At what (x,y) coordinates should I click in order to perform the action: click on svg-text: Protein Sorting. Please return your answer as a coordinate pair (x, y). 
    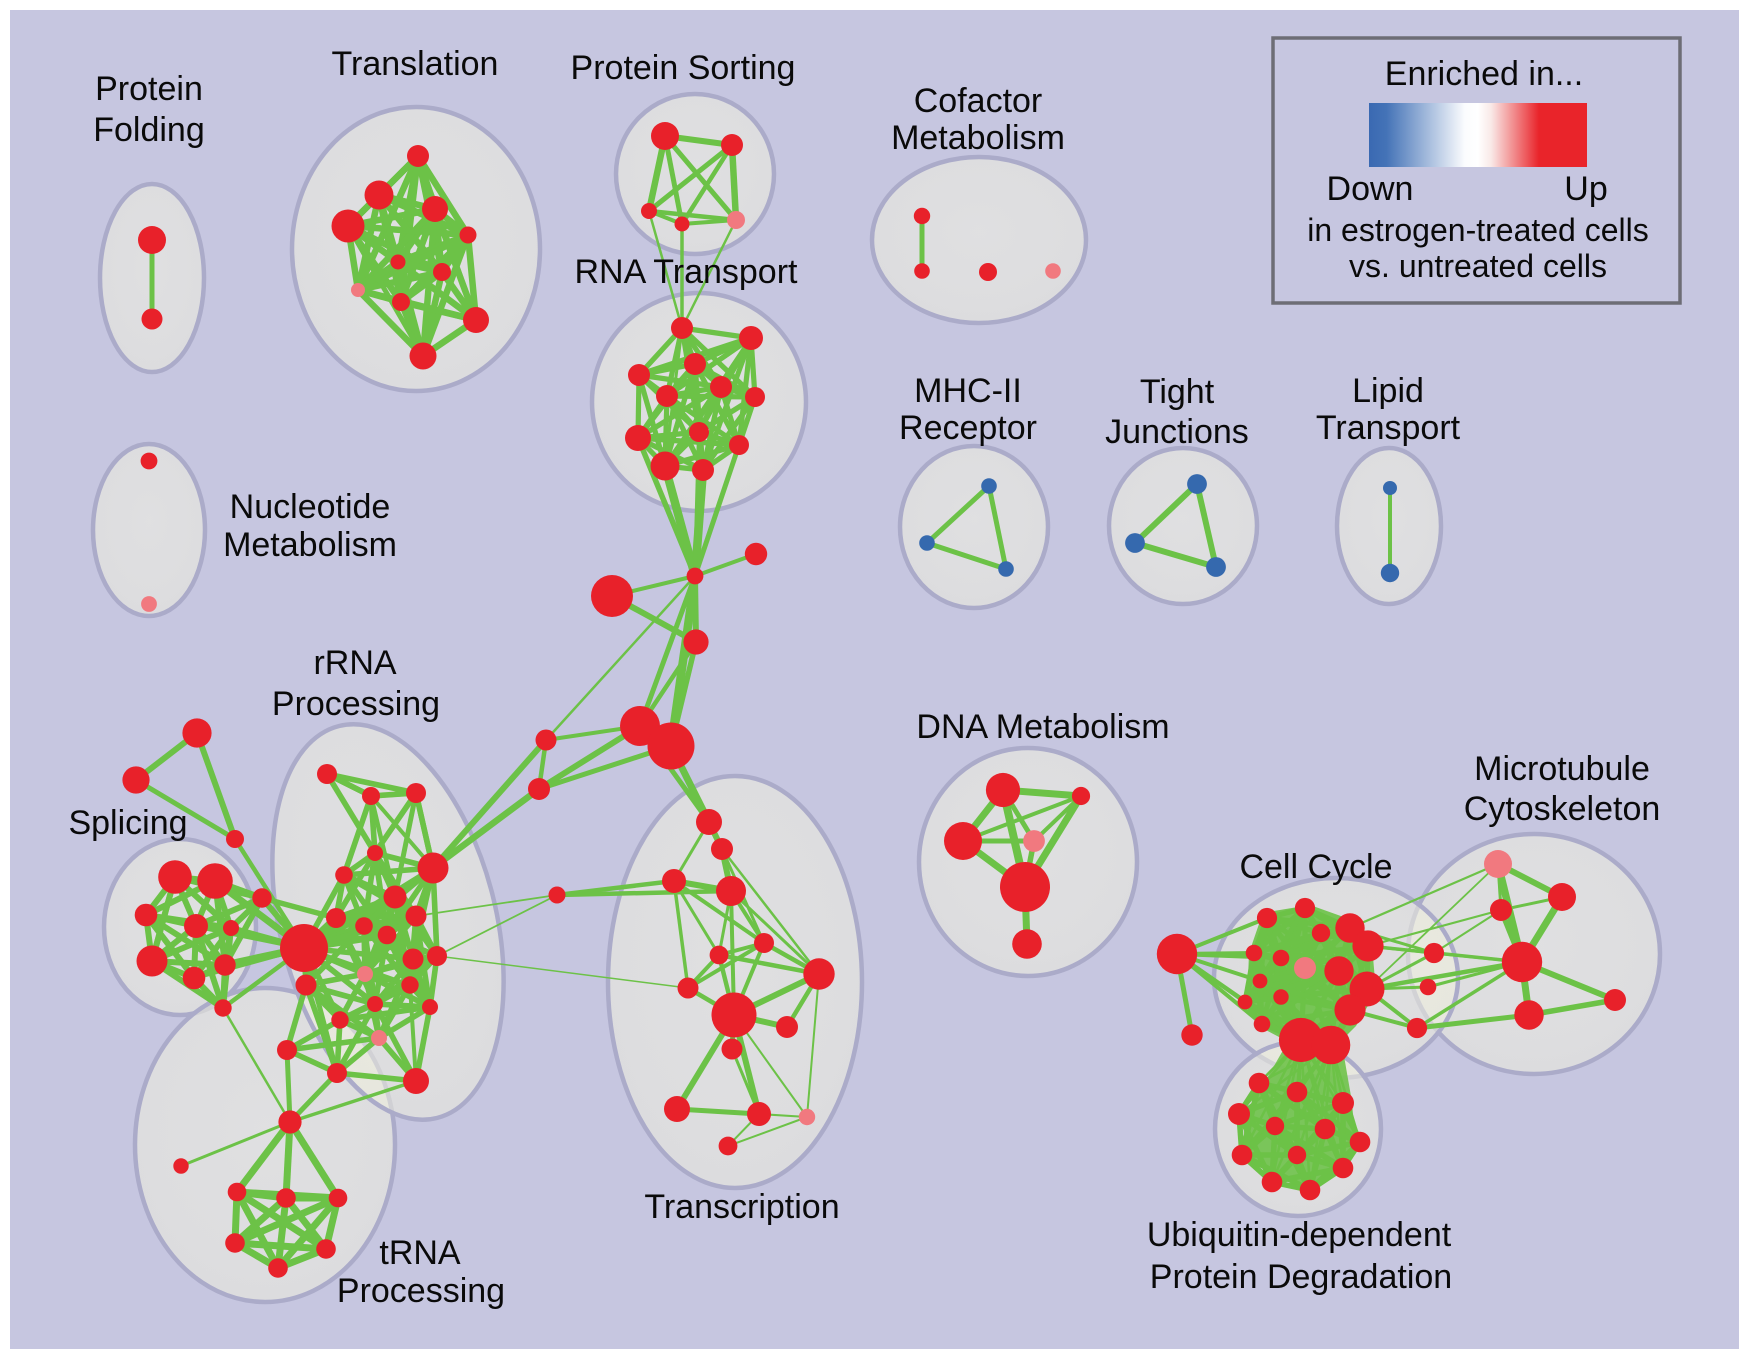
    Looking at the image, I should click on (683, 68).